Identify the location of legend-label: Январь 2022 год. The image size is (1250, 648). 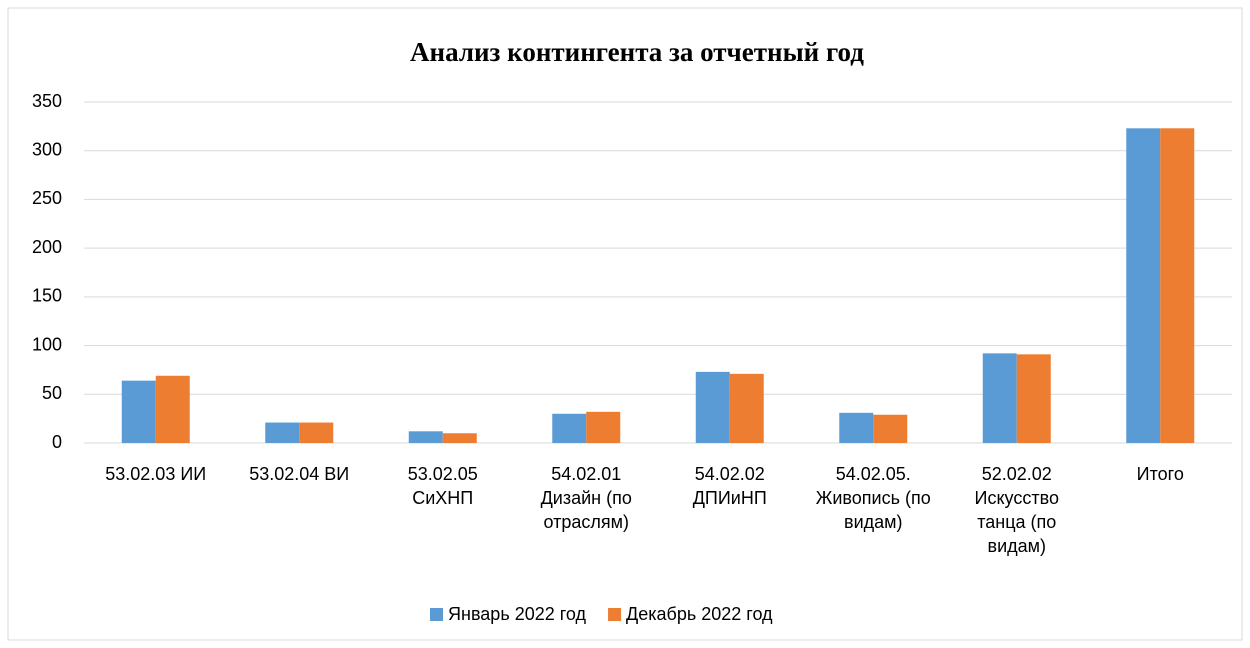
(517, 614).